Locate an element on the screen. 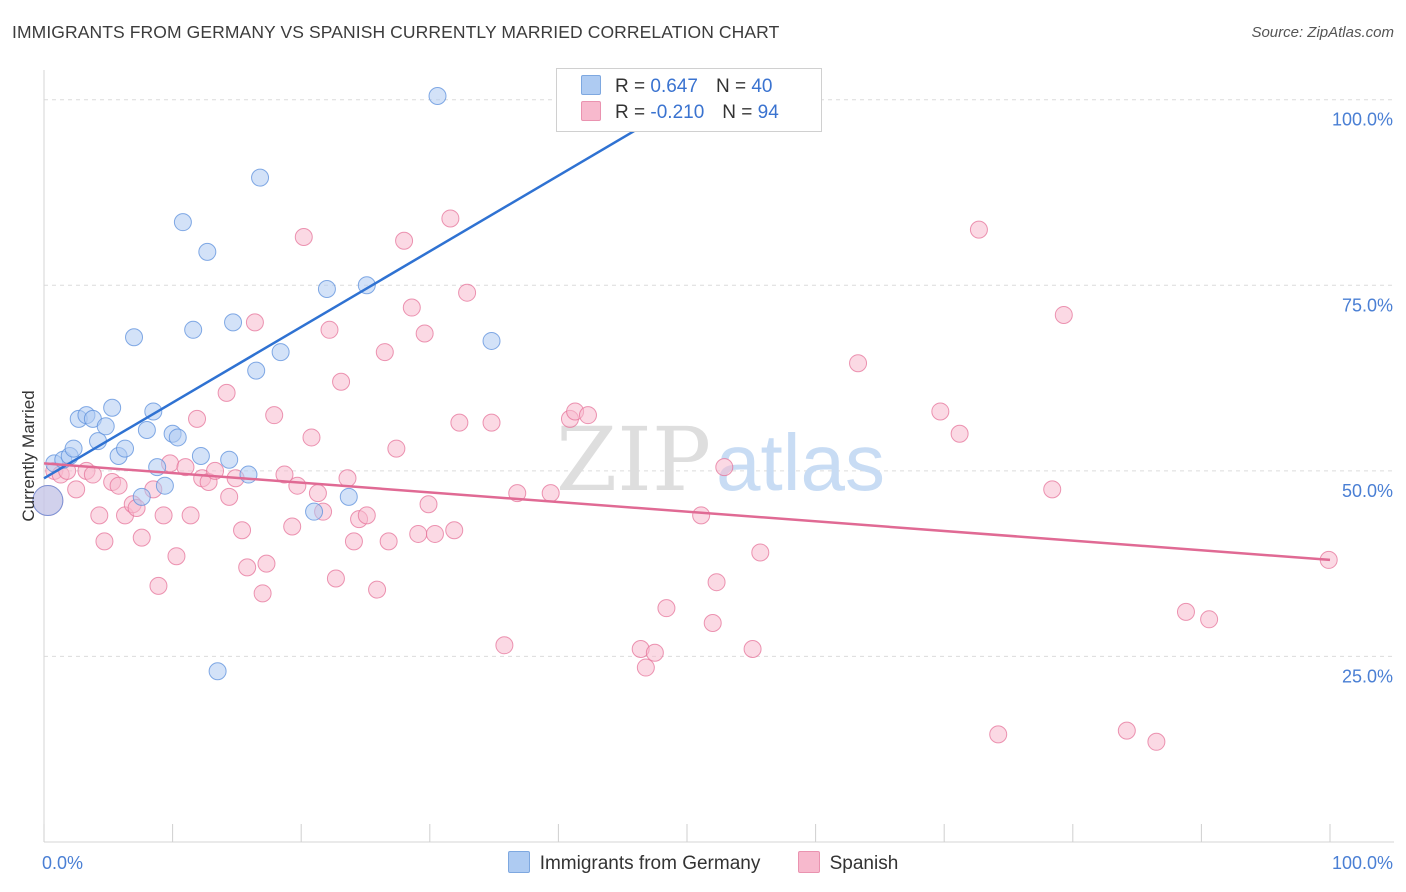 The width and height of the screenshot is (1406, 892). legend-item-spanish: Spanish is located at coordinates (847, 863).